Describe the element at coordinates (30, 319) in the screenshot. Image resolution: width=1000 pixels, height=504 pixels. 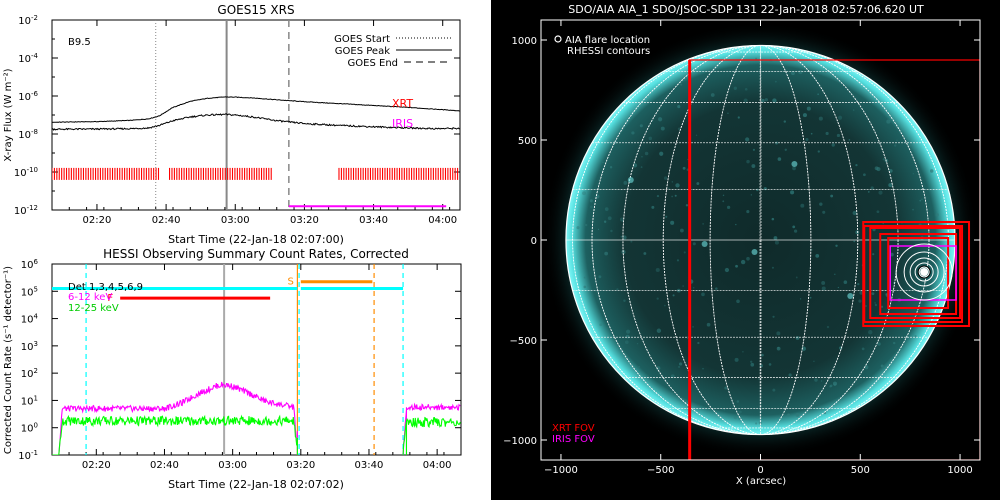
I see `y-tick-label: 104` at that location.